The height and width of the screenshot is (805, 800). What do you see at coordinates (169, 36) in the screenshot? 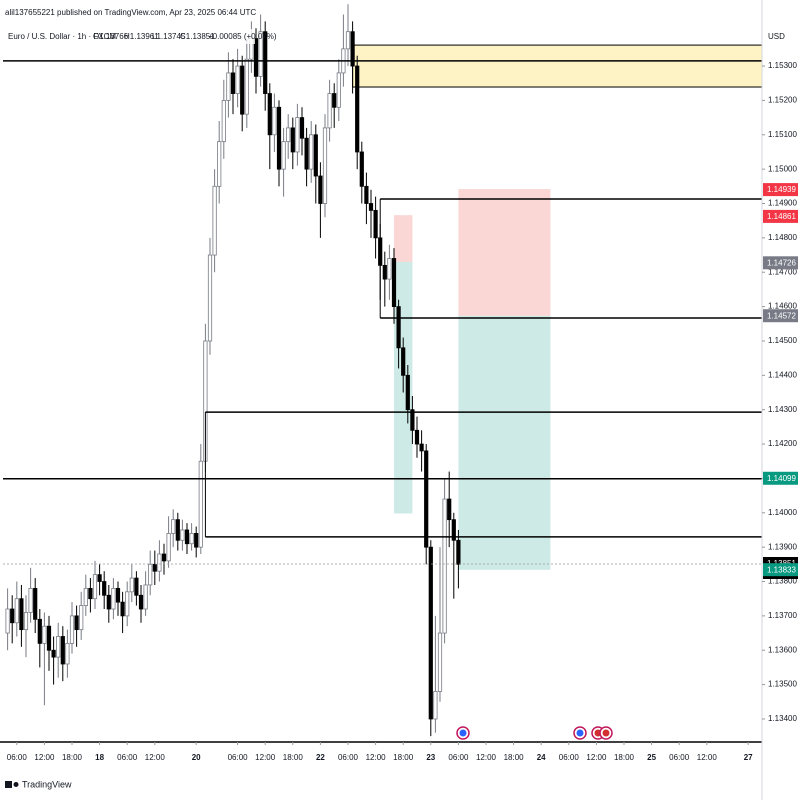
I see `legend-low: L1.13745` at bounding box center [169, 36].